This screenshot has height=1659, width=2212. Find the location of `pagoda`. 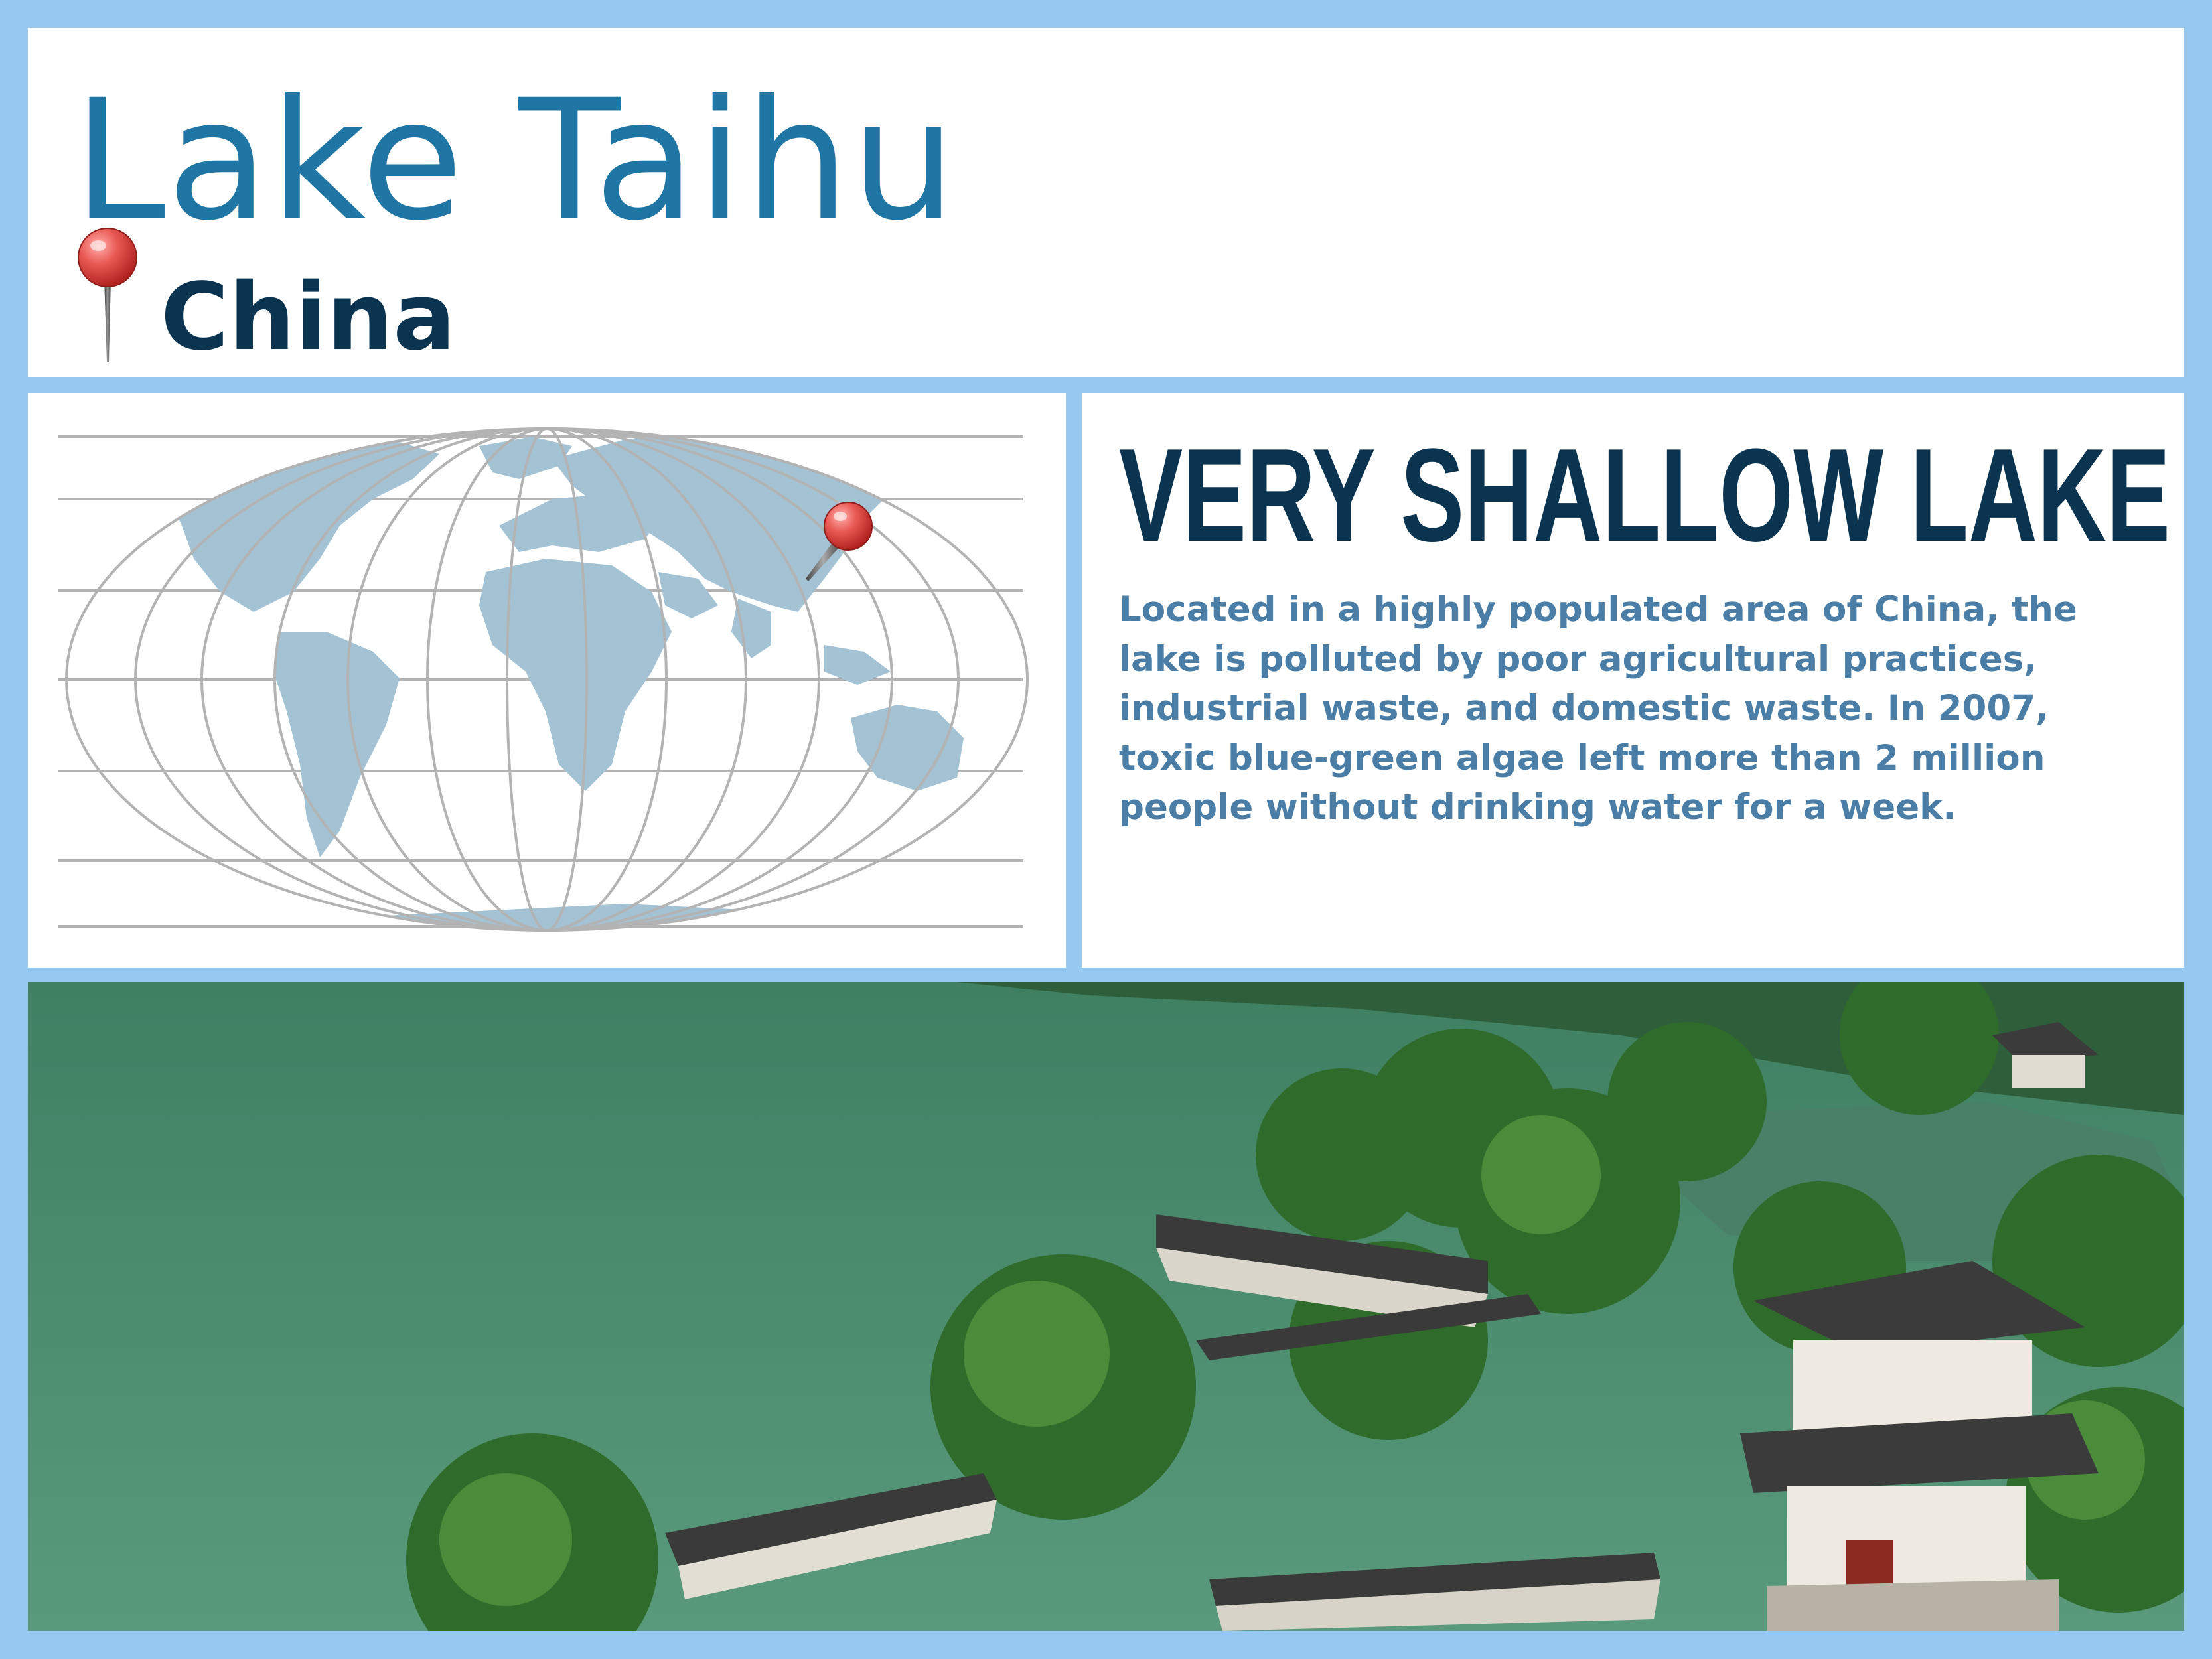

pagoda is located at coordinates (1920, 1446).